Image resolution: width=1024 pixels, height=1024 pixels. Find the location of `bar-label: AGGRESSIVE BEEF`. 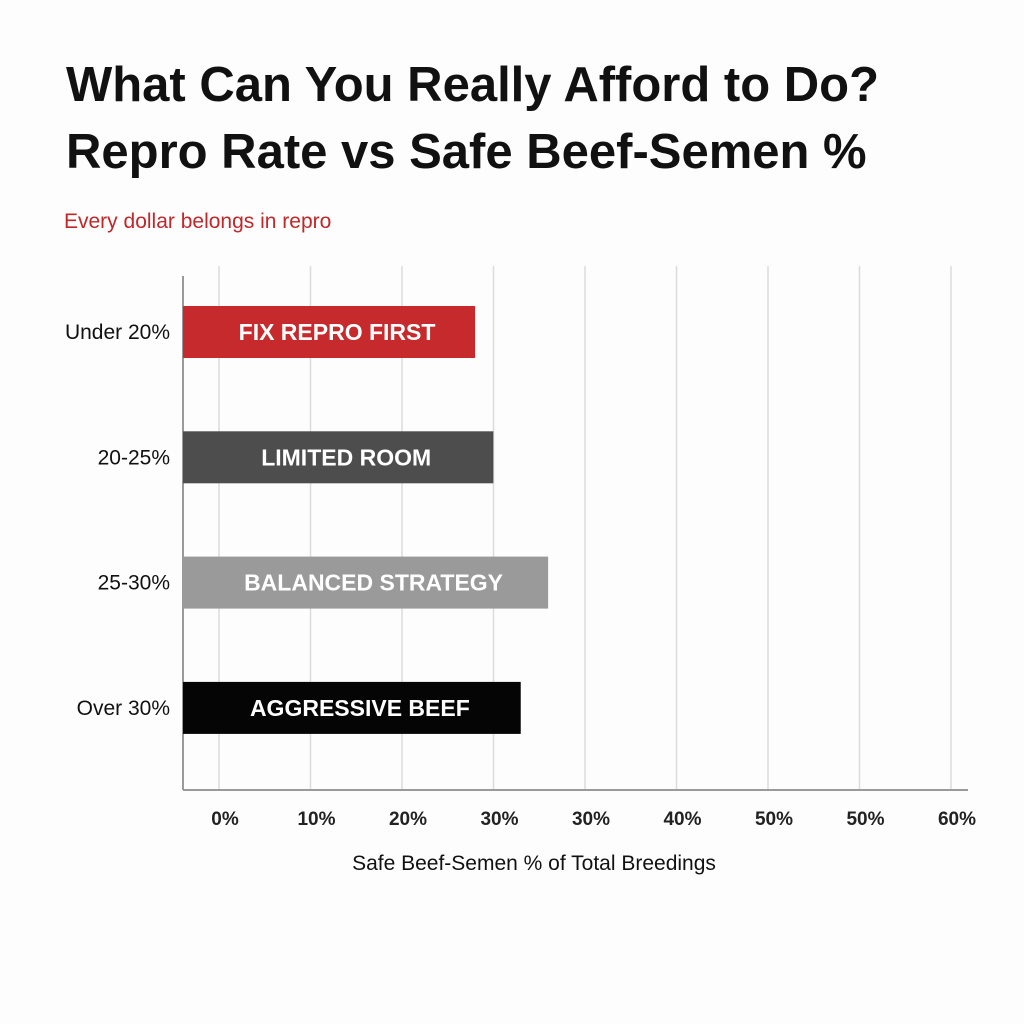

bar-label: AGGRESSIVE BEEF is located at coordinates (360, 708).